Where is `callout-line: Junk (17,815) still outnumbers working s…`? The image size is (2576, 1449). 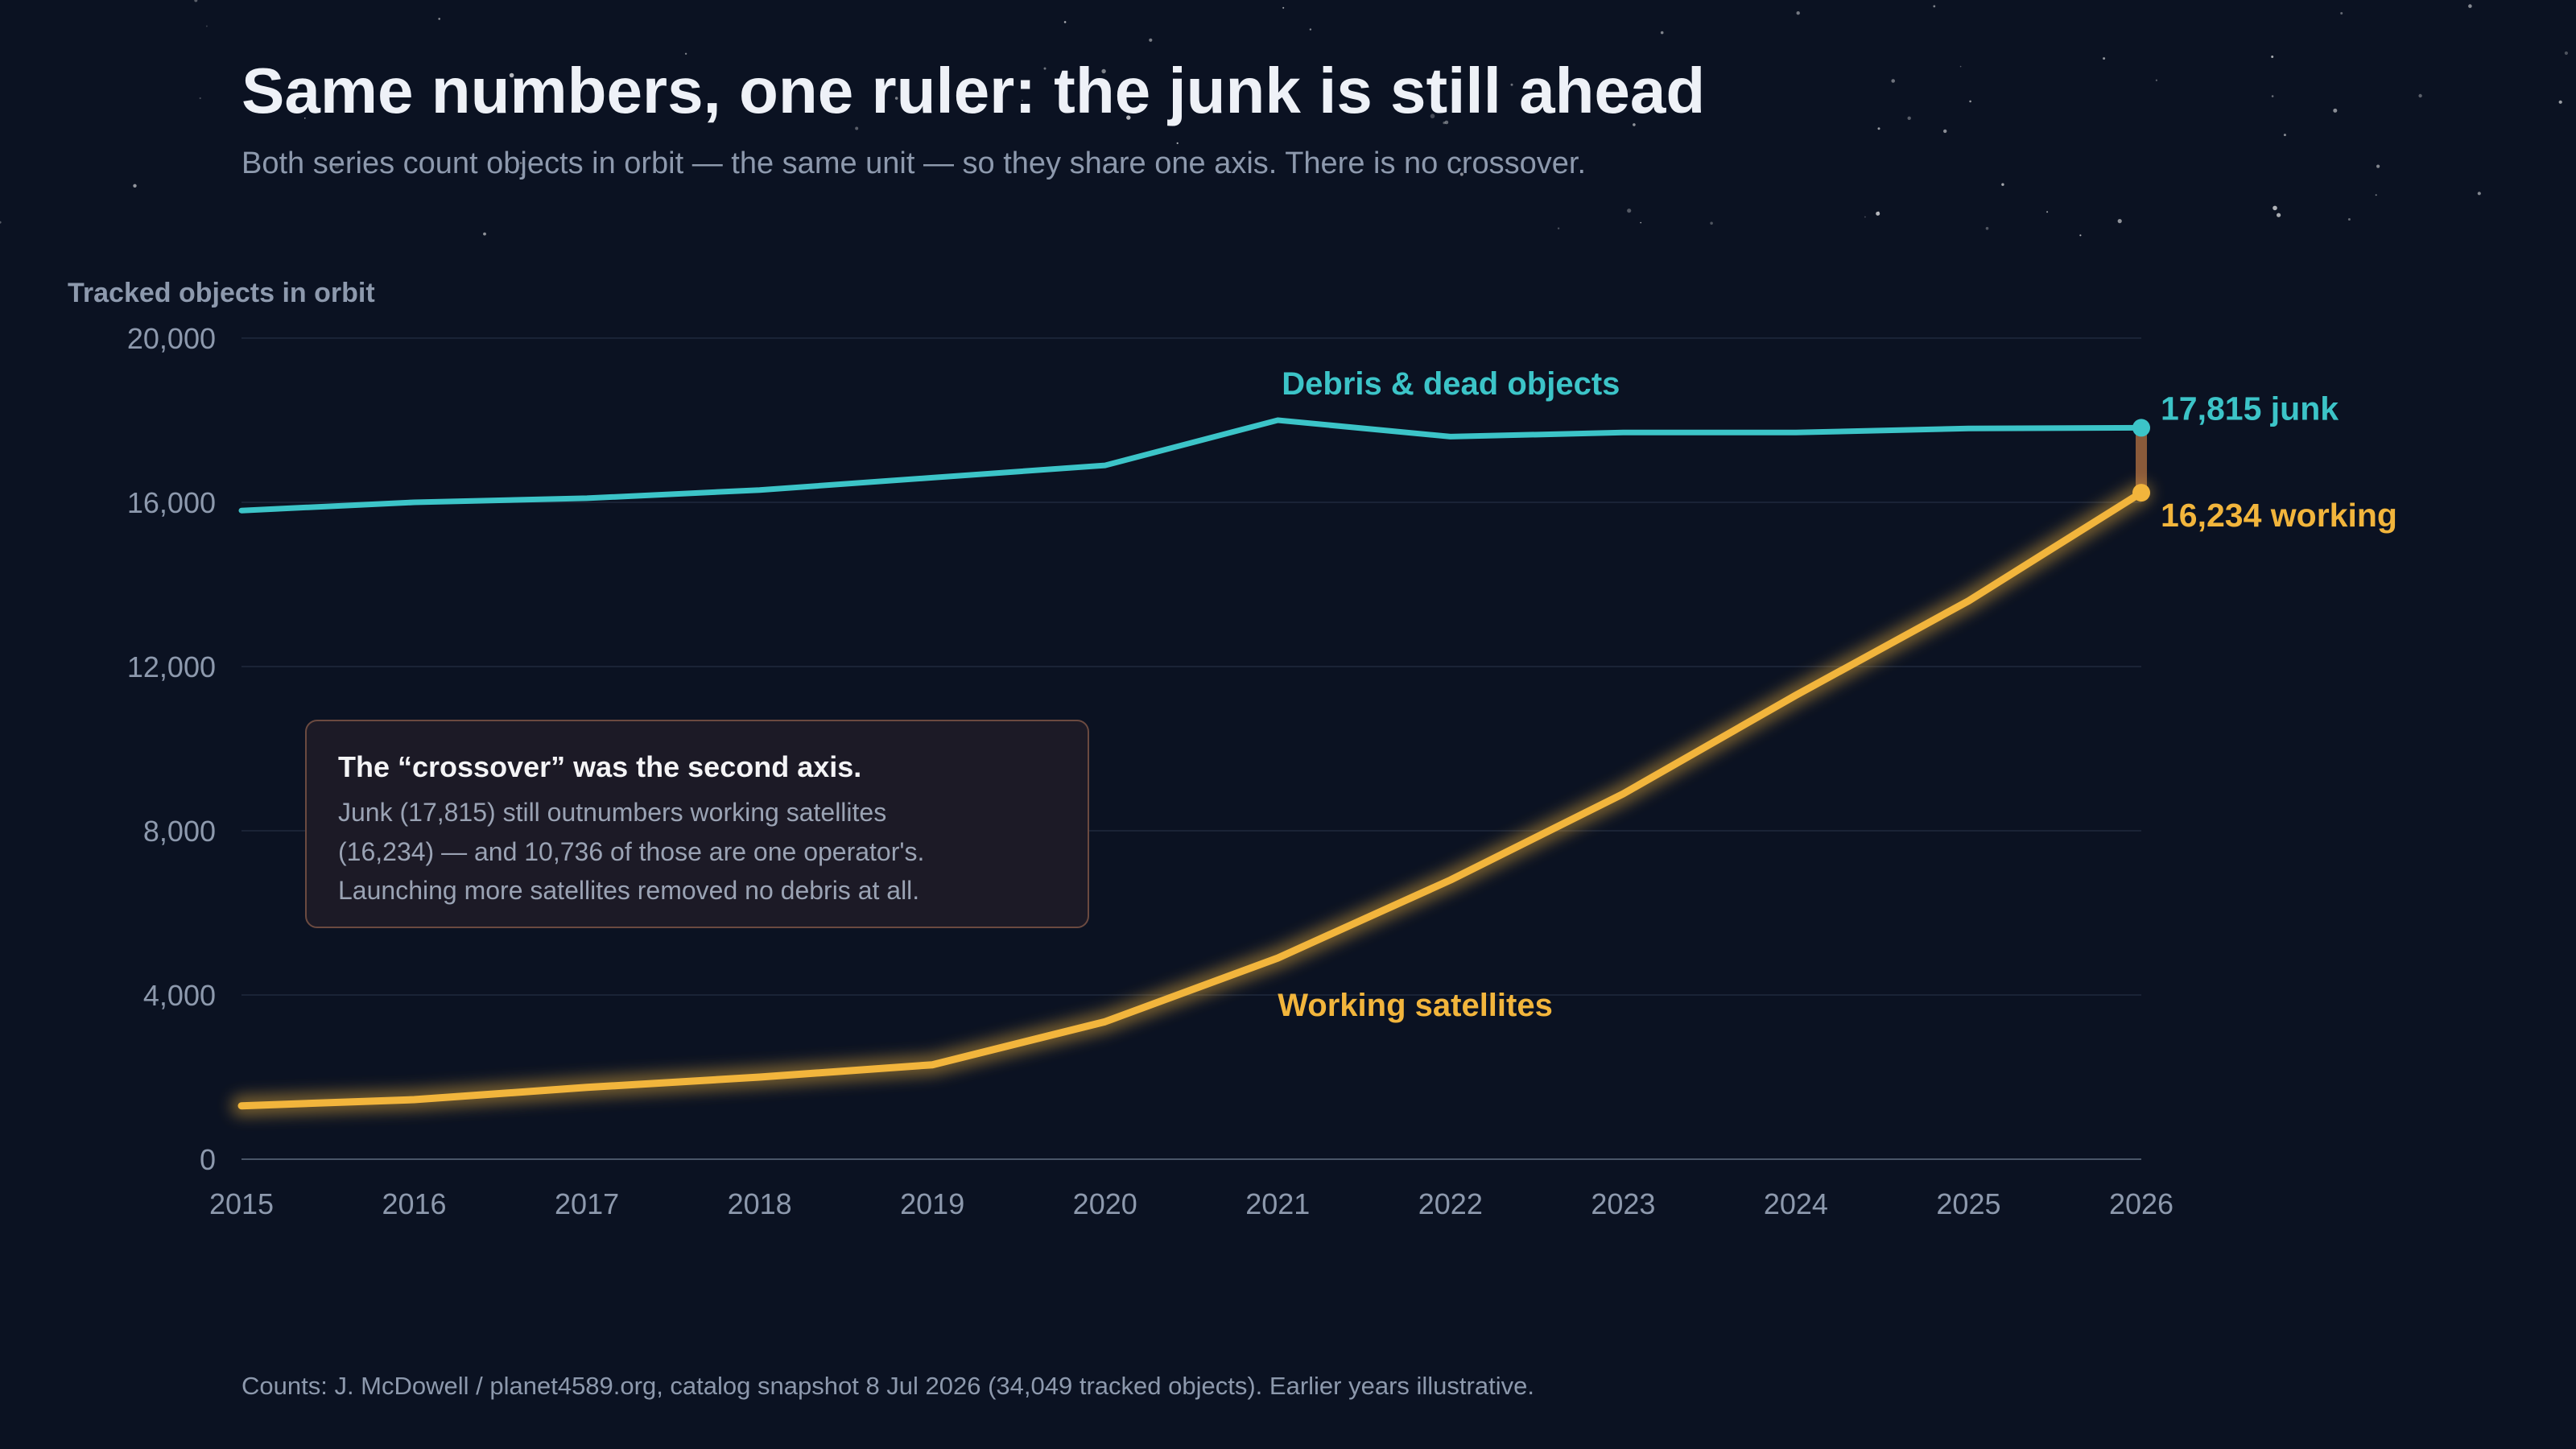
callout-line: Junk (17,815) still outnumbers working s… is located at coordinates (612, 812).